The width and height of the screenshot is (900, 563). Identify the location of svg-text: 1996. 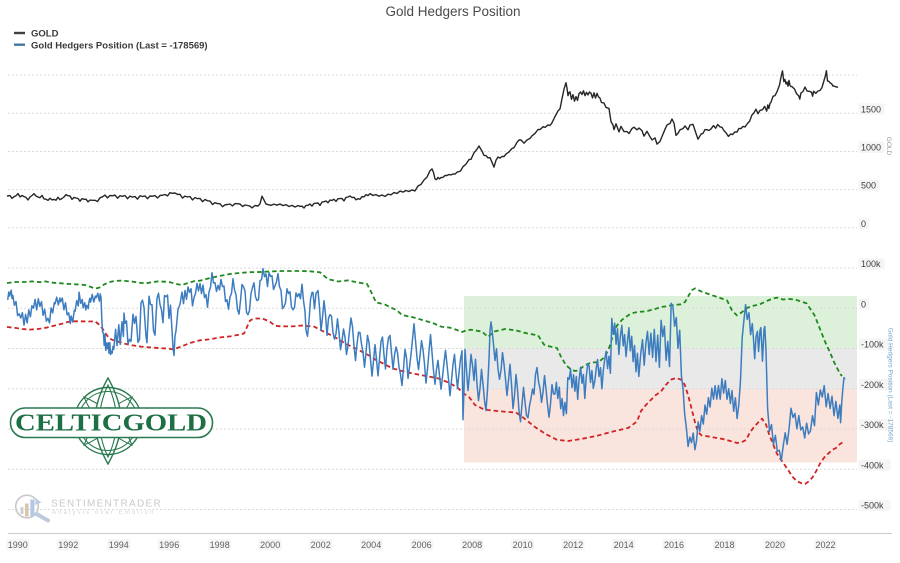
(169, 545).